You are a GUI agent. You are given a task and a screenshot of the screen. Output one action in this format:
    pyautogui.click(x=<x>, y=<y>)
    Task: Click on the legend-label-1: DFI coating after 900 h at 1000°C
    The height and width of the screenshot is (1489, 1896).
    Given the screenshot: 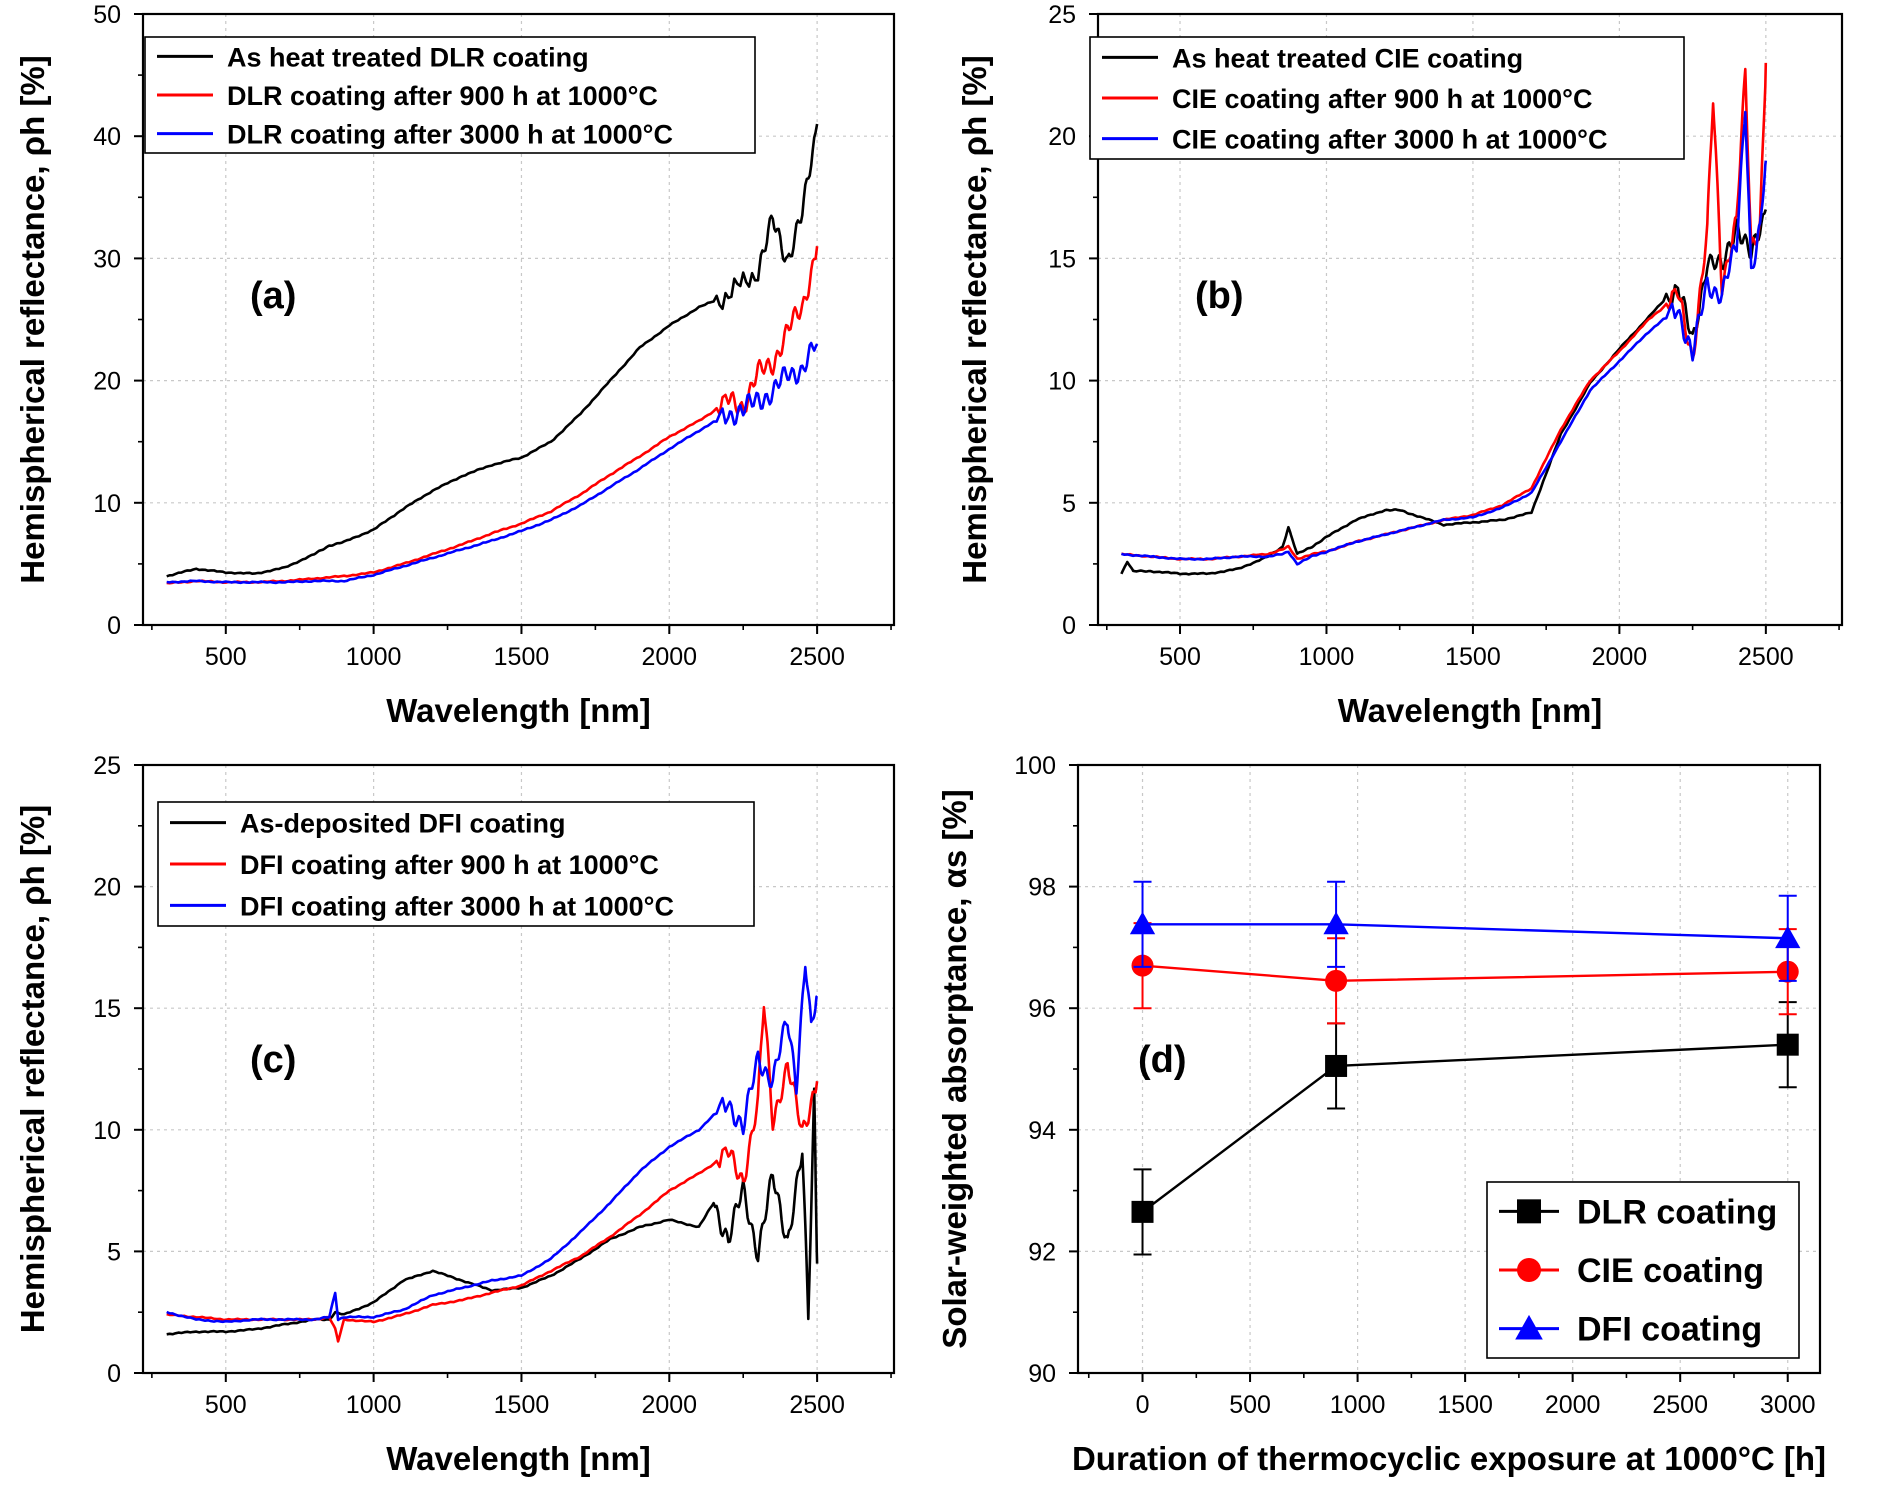 What is the action you would take?
    pyautogui.click(x=449, y=865)
    